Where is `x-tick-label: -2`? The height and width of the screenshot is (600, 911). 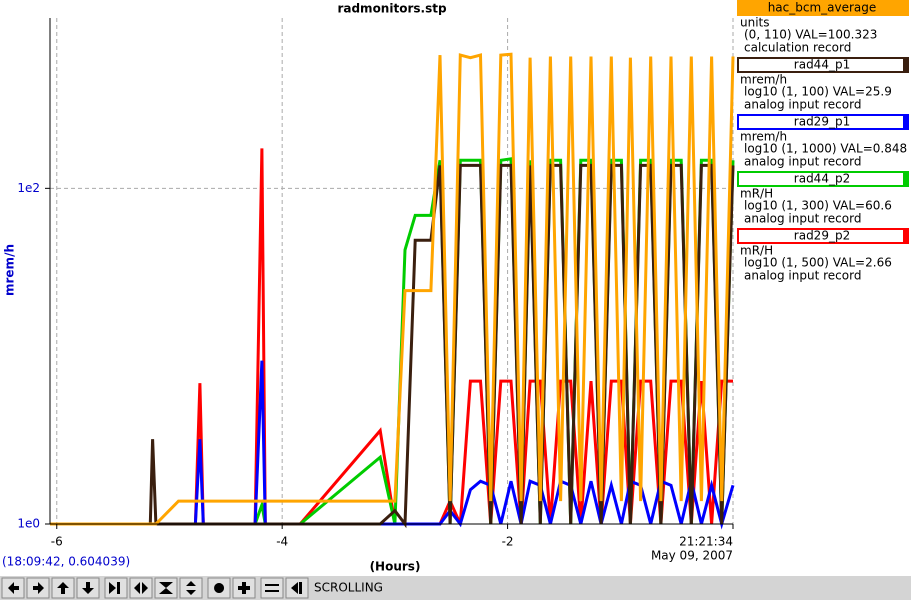
x-tick-label: -2 is located at coordinates (508, 542).